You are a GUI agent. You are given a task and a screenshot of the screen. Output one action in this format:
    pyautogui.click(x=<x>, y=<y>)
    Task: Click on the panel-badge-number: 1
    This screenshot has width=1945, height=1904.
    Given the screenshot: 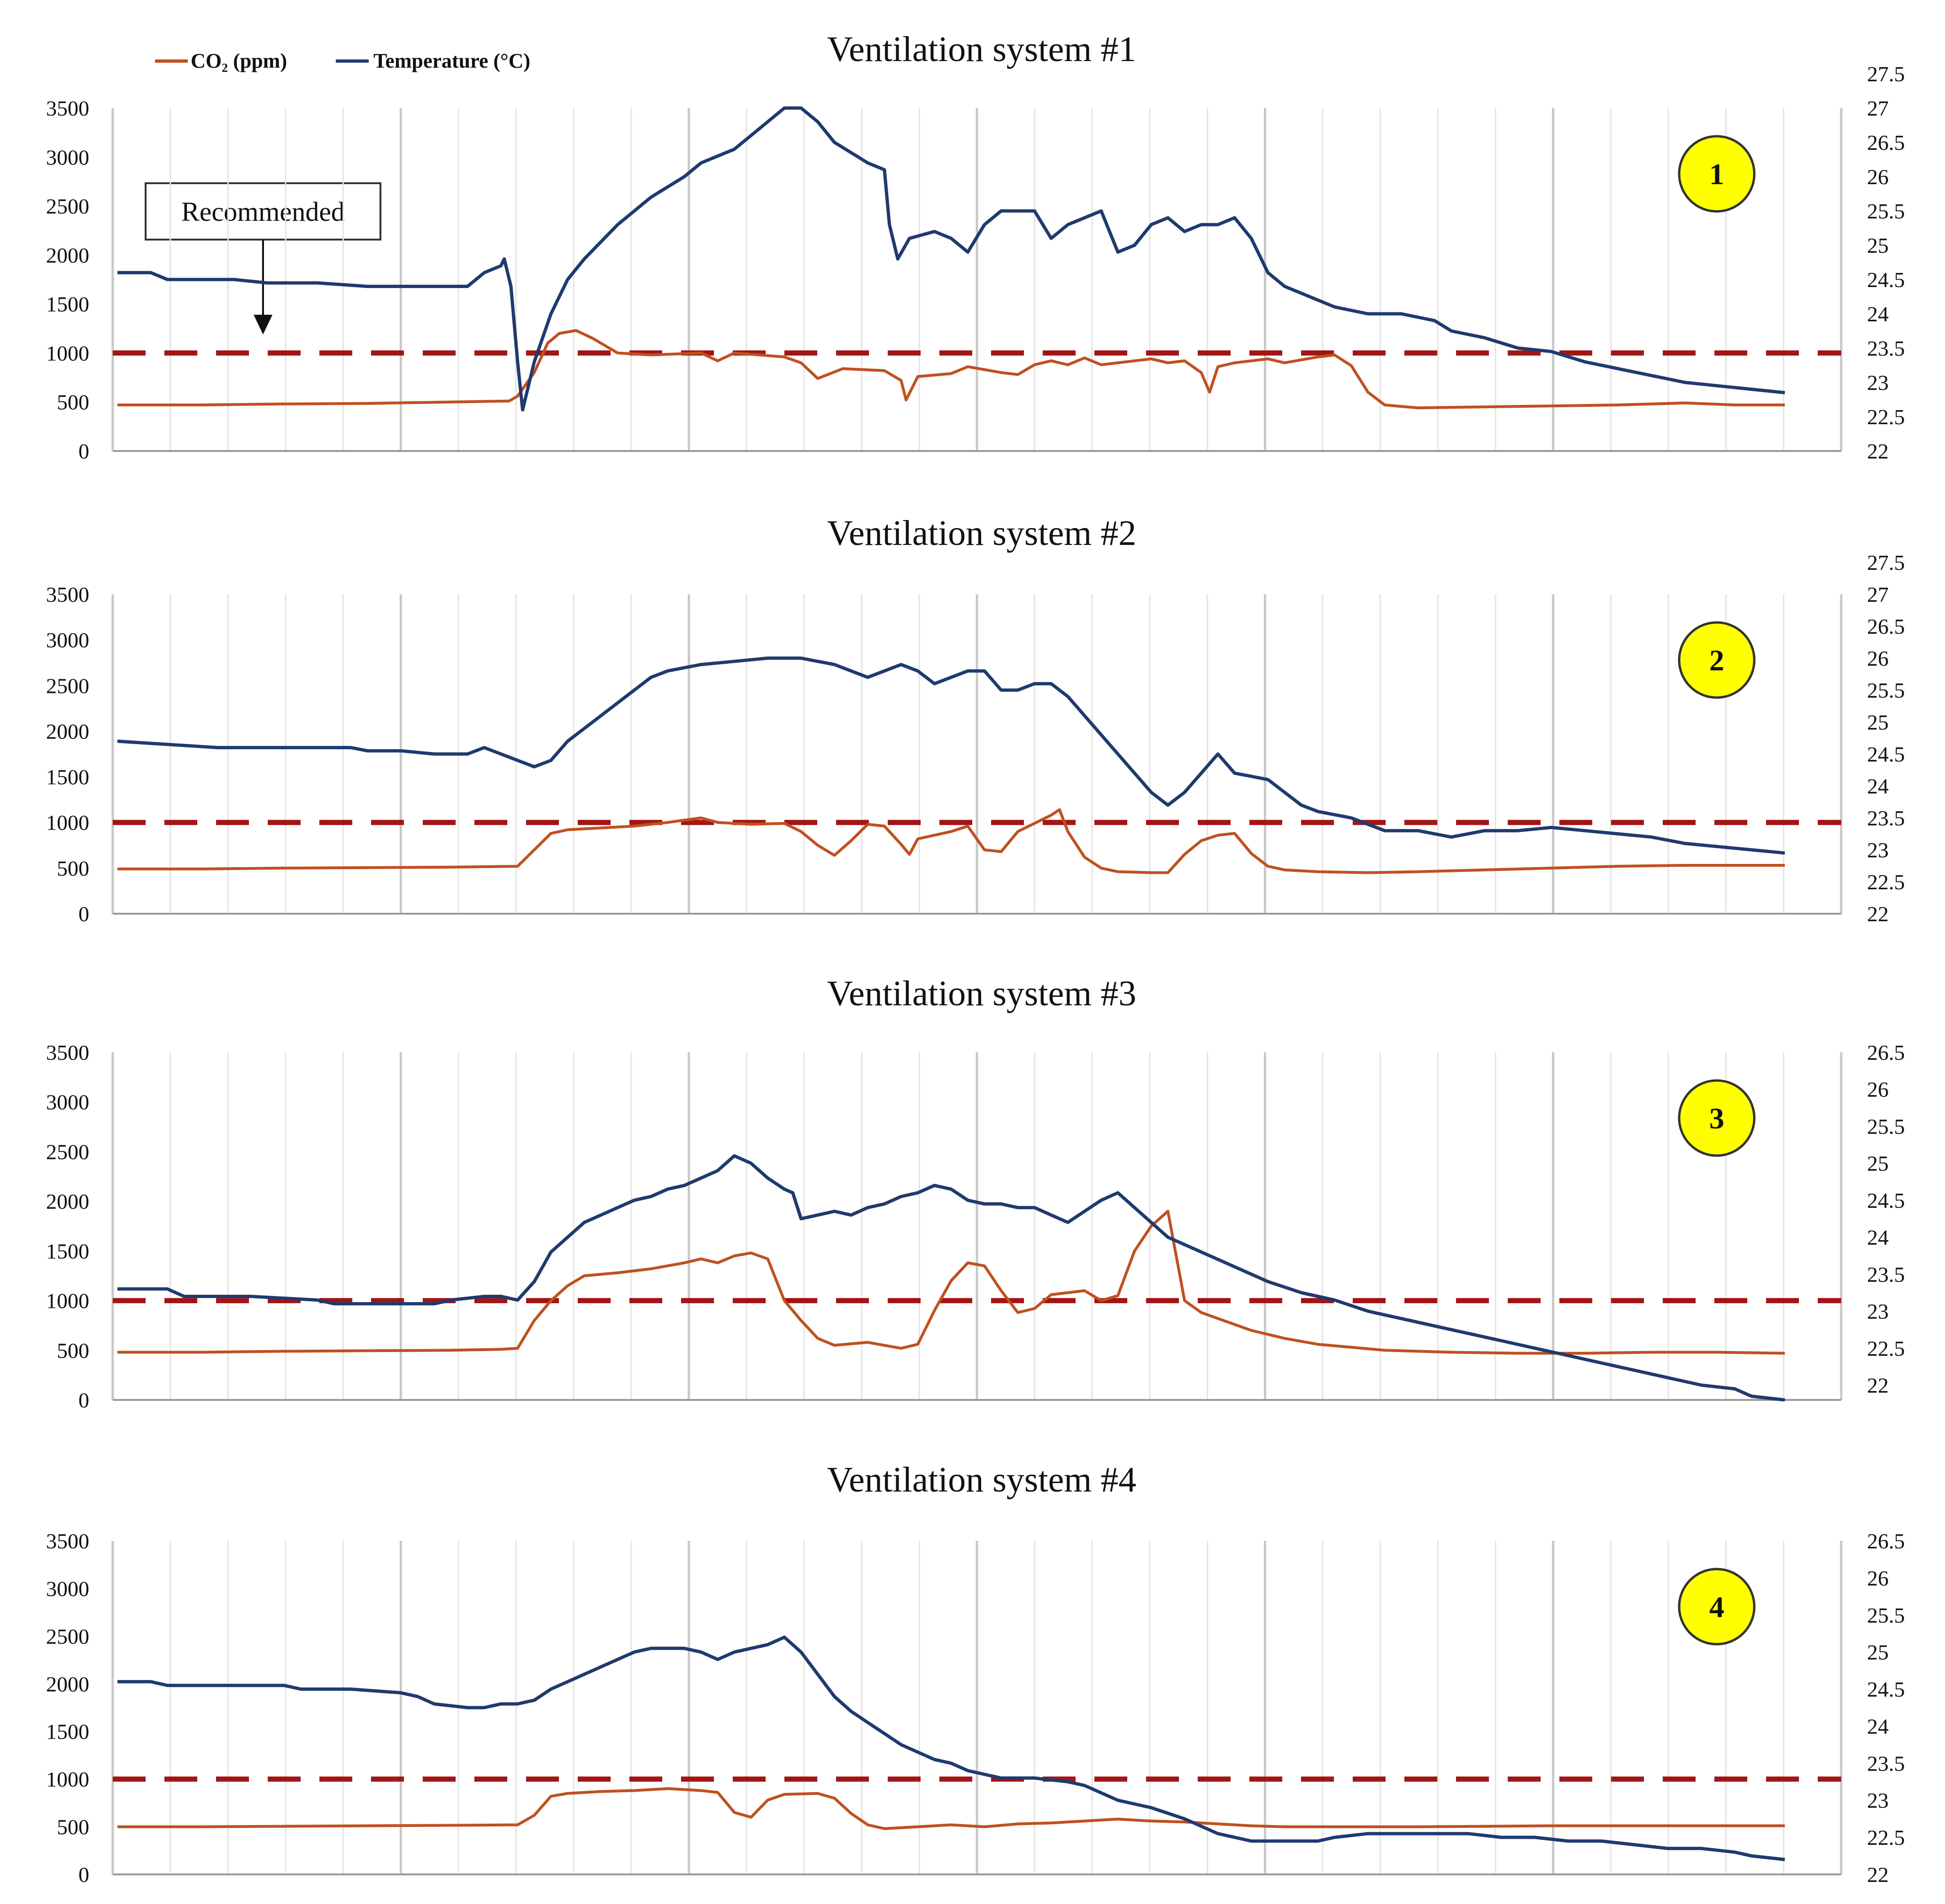 What is the action you would take?
    pyautogui.click(x=1716, y=174)
    